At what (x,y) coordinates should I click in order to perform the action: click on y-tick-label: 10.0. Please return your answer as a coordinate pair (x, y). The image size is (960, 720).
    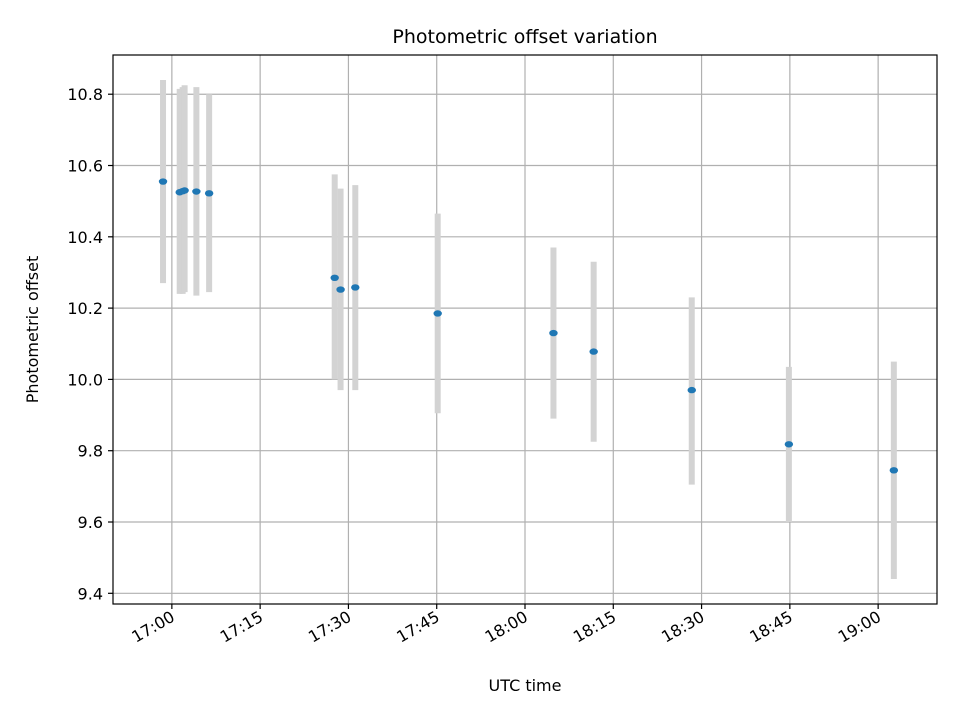
    Looking at the image, I should click on (85, 379).